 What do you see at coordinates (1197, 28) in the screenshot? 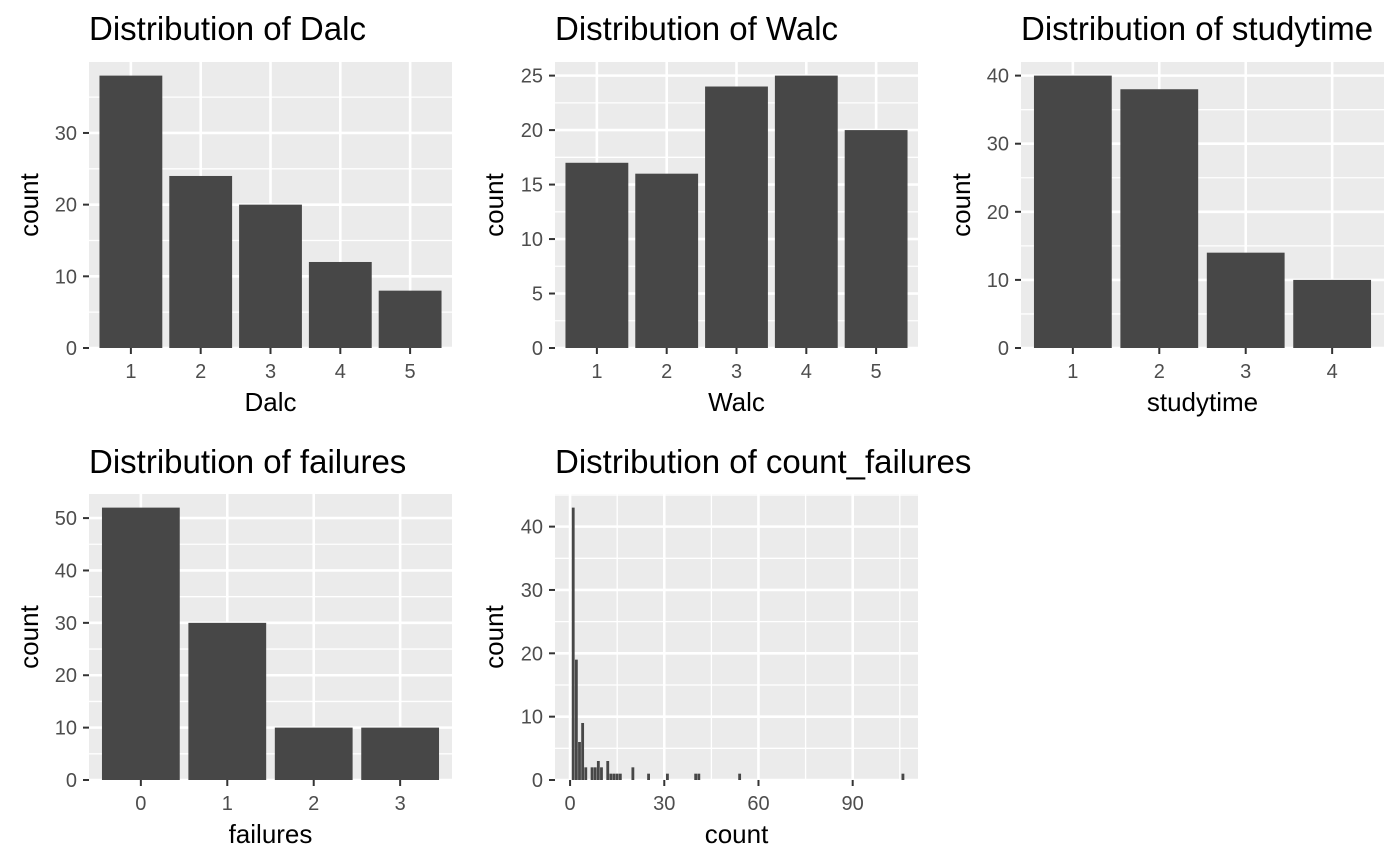
I see `chart-title: Distribution of studytime` at bounding box center [1197, 28].